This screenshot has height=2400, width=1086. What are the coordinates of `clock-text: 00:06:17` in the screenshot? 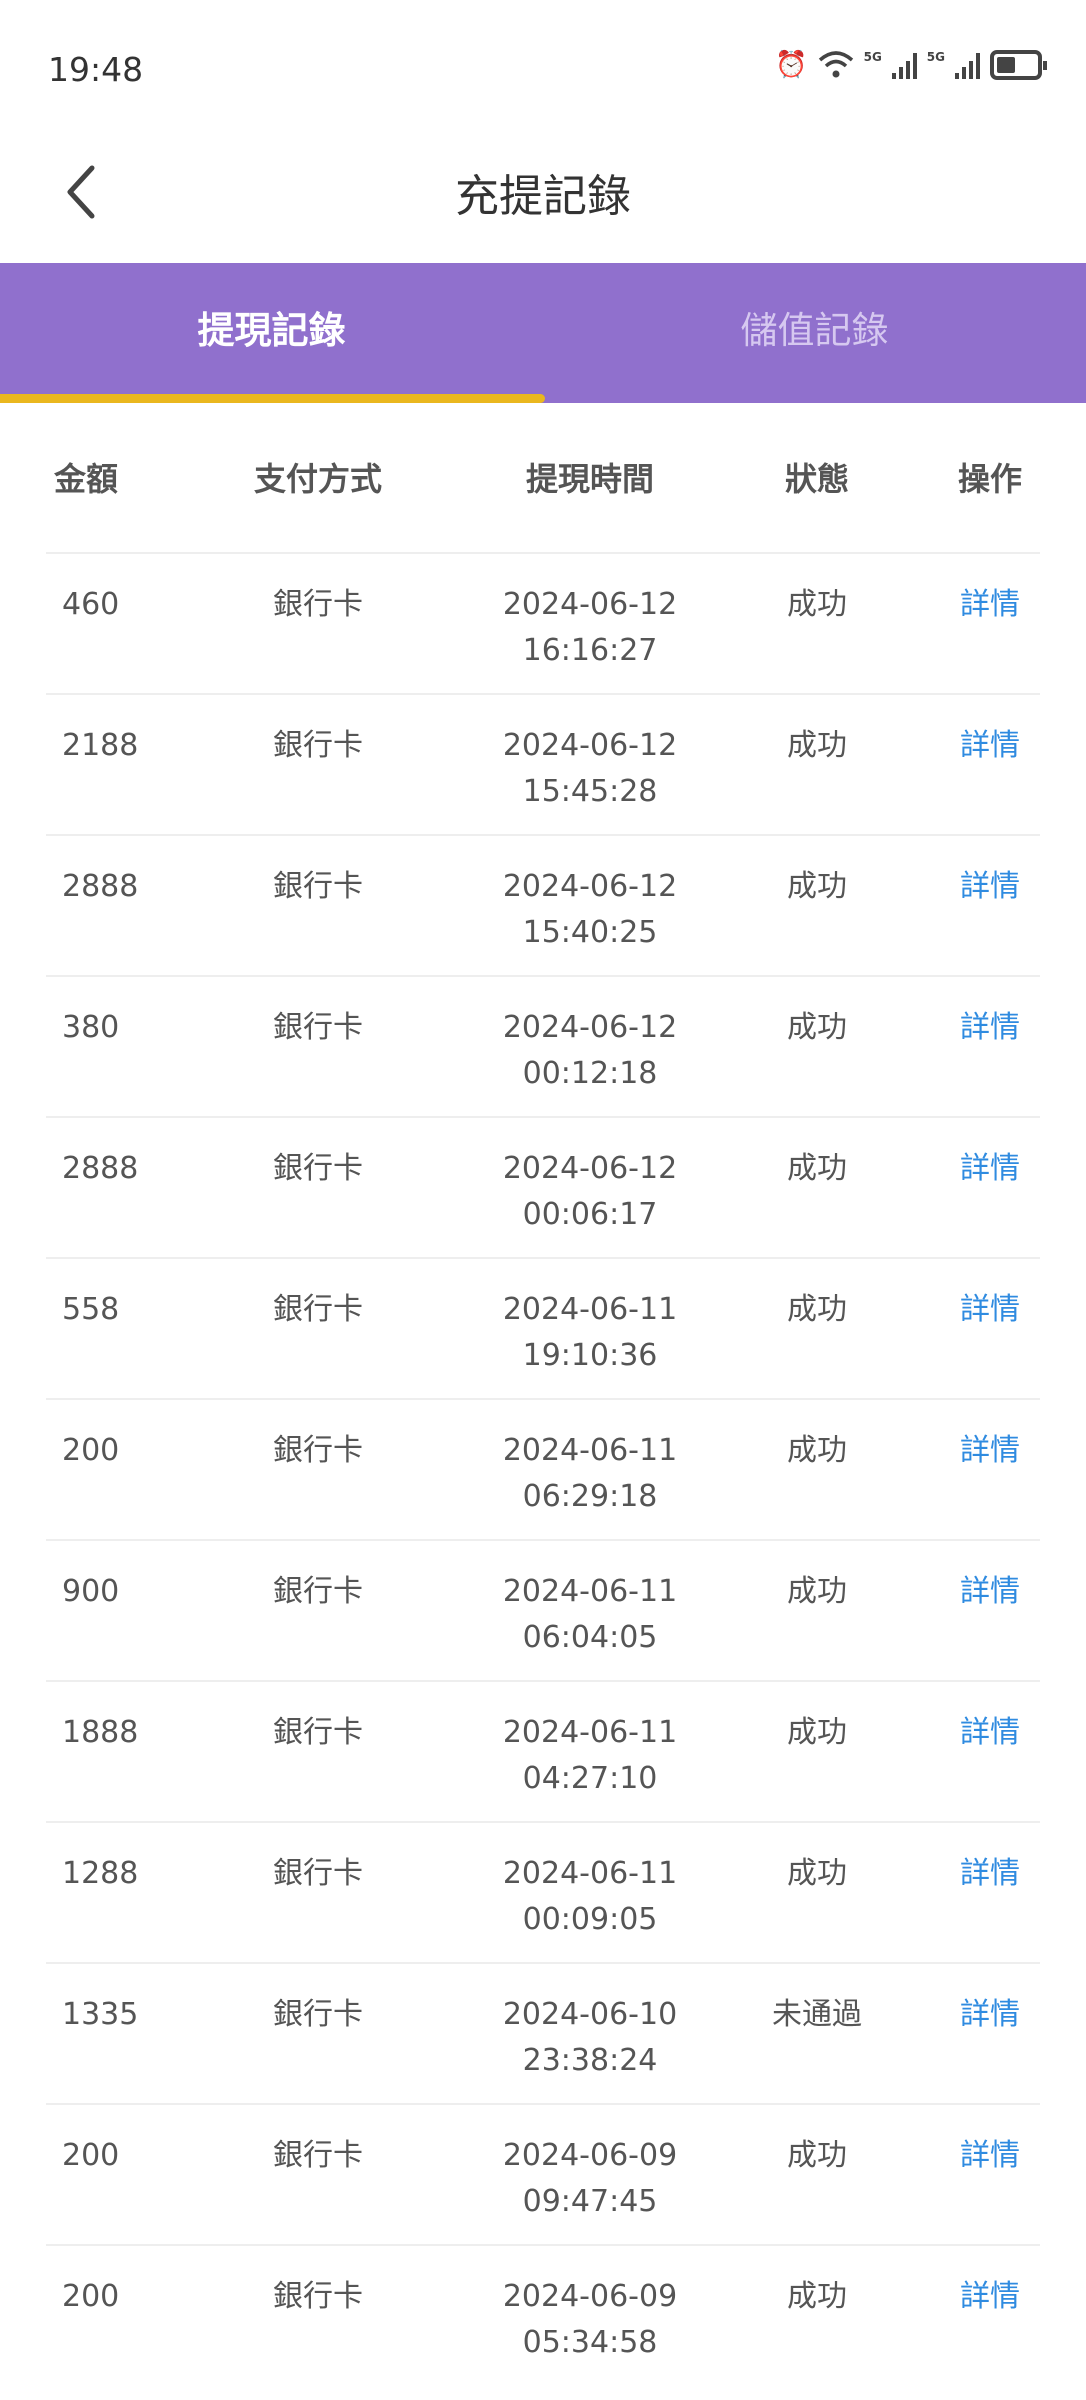 It's located at (590, 1214).